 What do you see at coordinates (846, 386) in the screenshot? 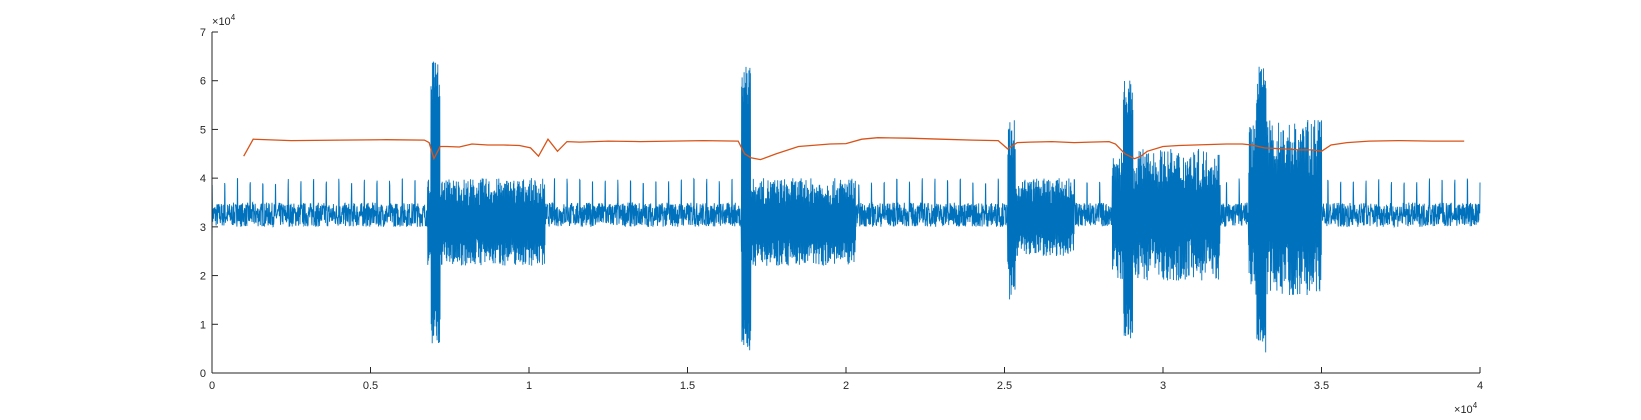
I see `x-tick-label: 2` at bounding box center [846, 386].